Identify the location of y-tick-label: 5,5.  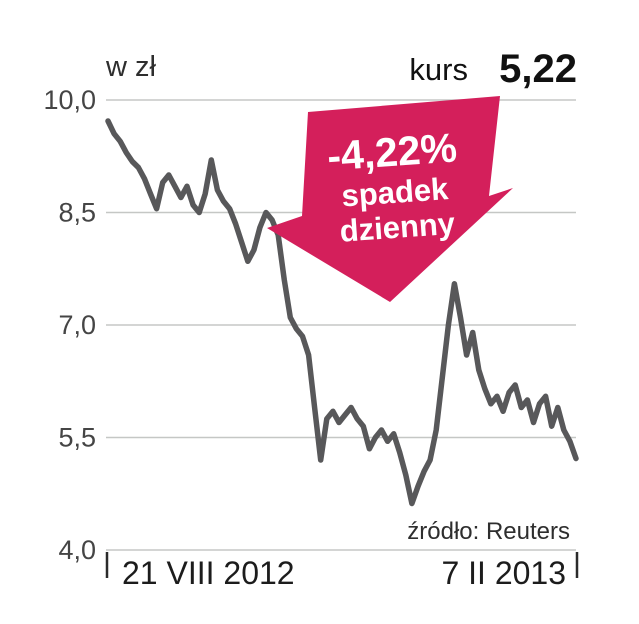
(77, 438).